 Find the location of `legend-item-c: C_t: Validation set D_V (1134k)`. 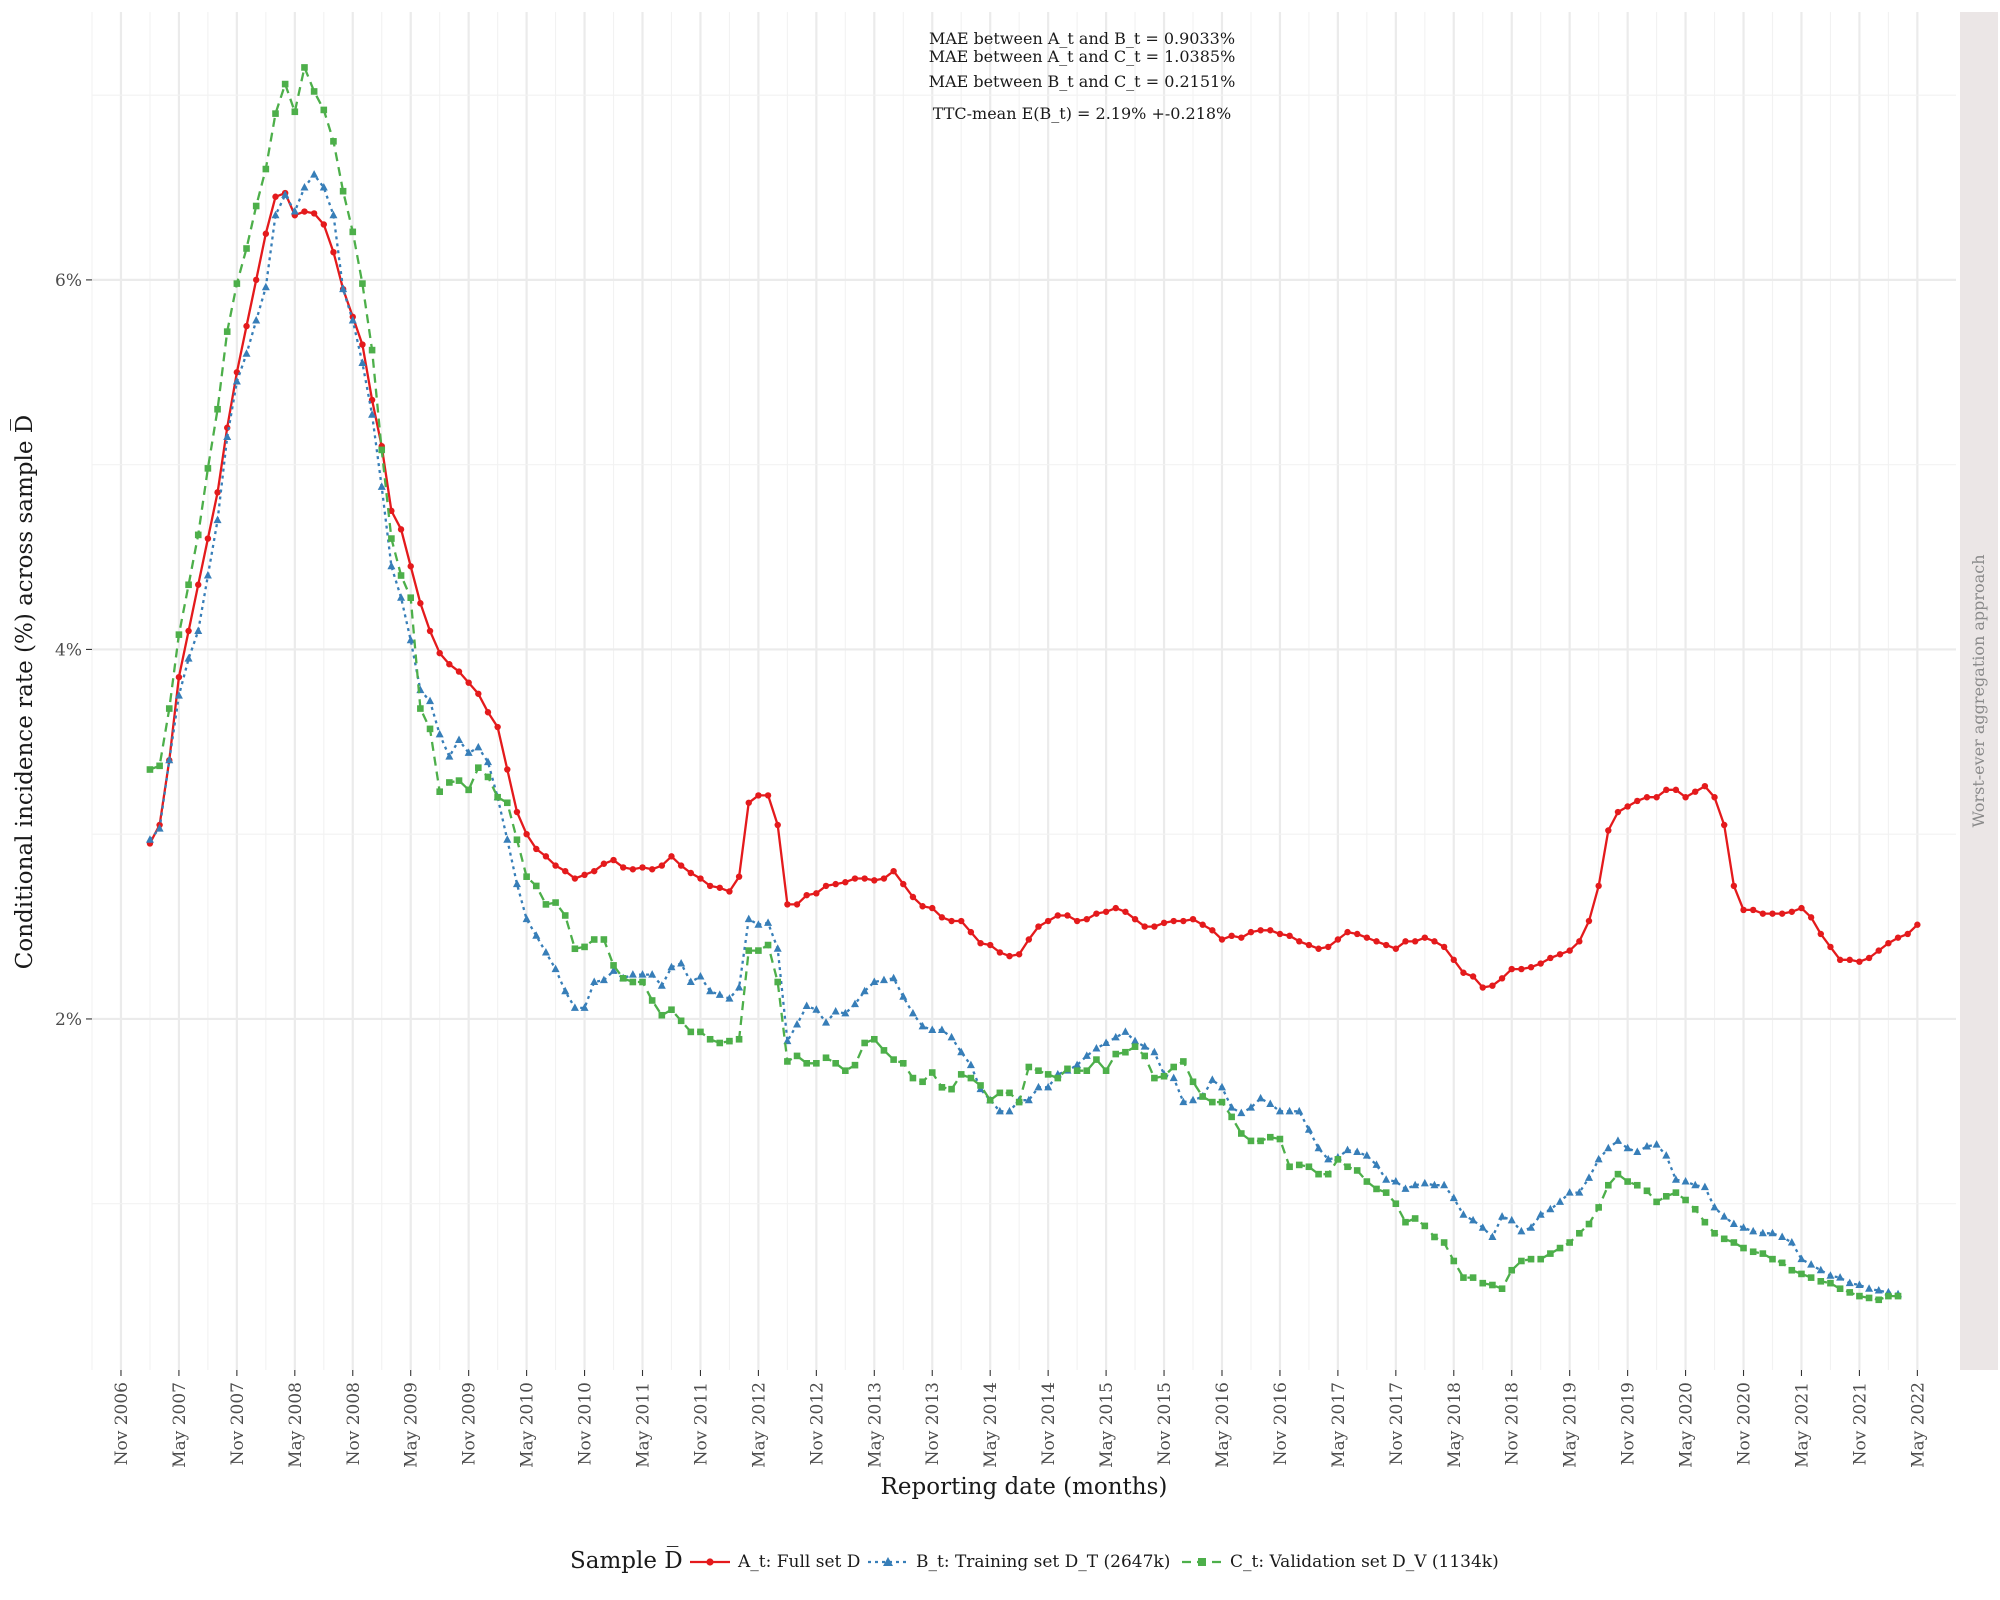

legend-item-c: C_t: Validation set D_V (1134k) is located at coordinates (1340, 1562).